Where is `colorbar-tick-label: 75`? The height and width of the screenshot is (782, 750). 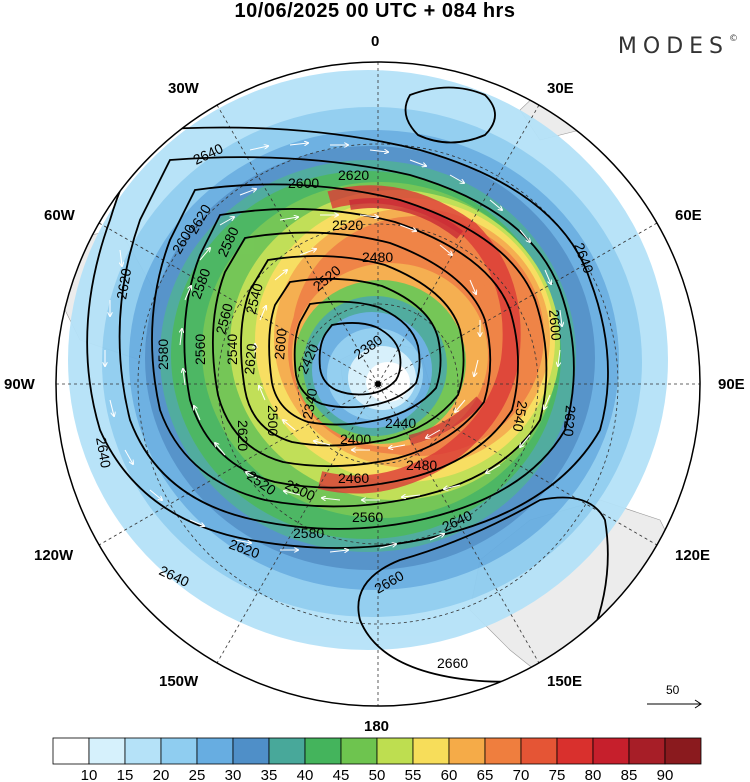
colorbar-tick-label: 75 is located at coordinates (557, 774).